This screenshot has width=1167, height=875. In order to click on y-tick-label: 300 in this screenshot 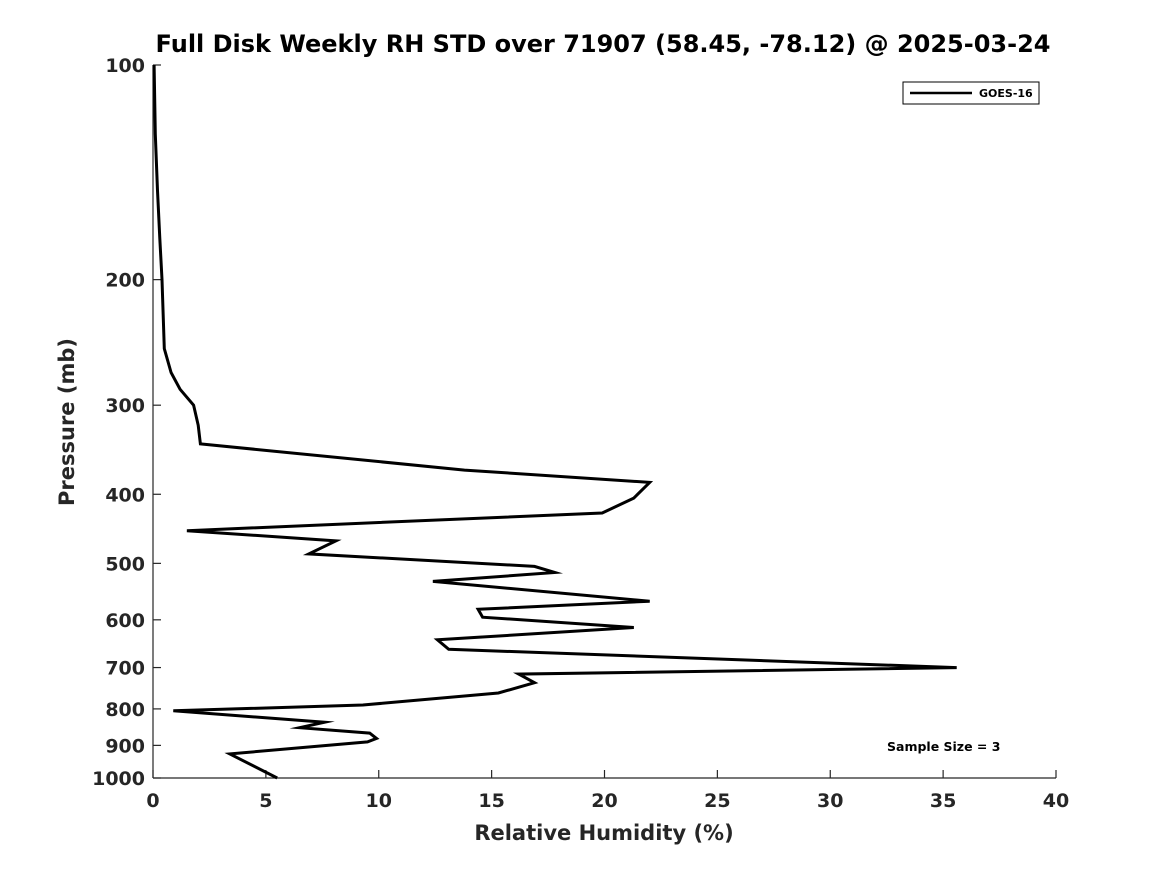, I will do `click(125, 406)`.